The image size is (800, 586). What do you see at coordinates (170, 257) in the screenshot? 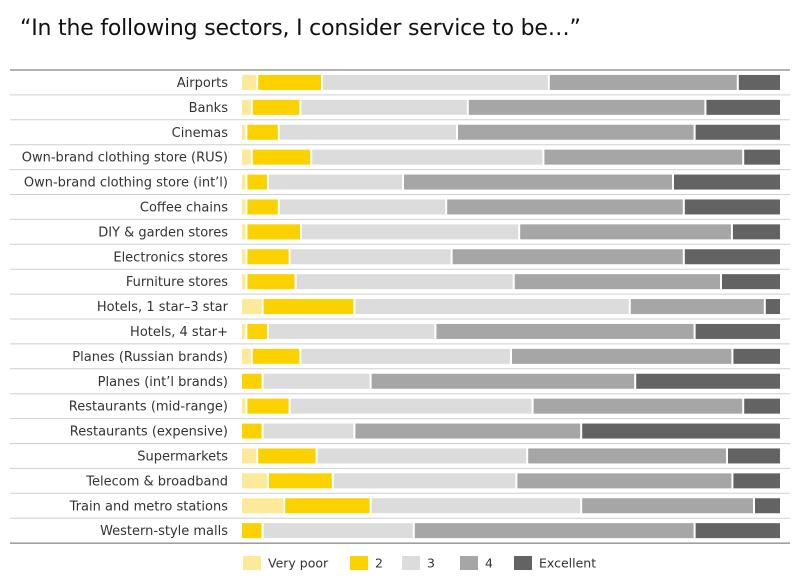
I see `category-label: Electronics stores` at bounding box center [170, 257].